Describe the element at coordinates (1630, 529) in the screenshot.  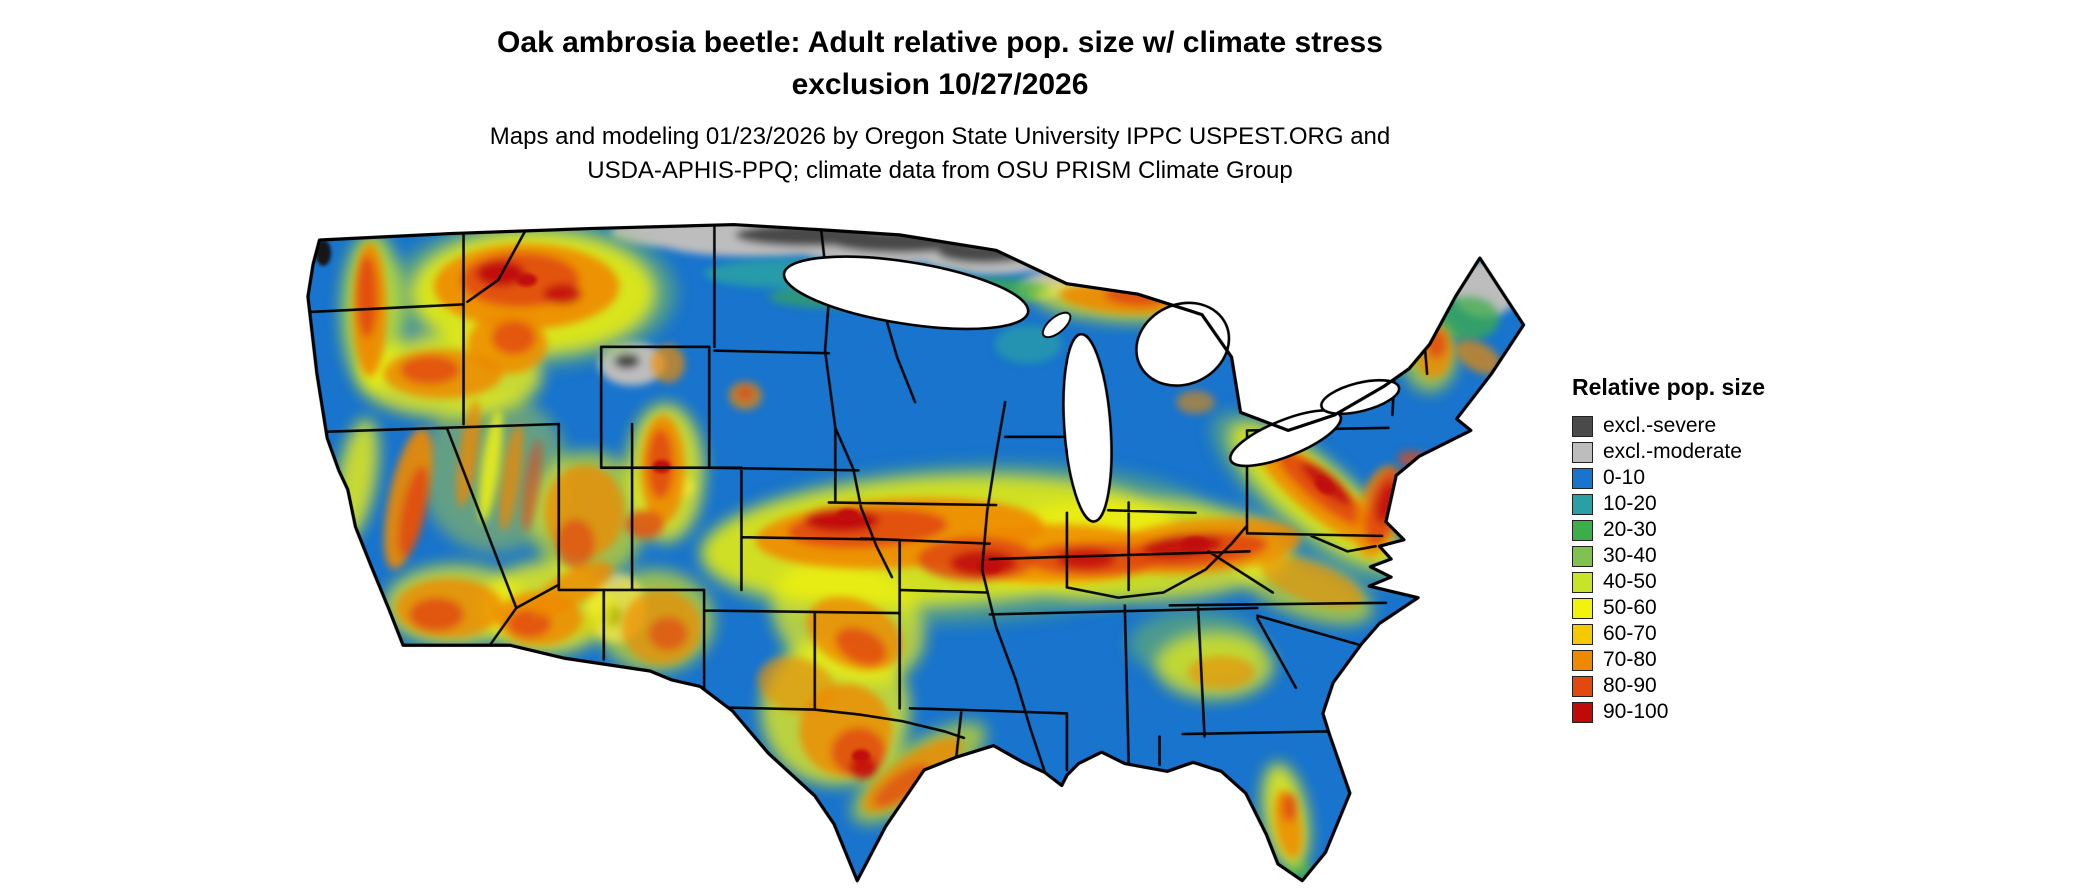
I see `legend-label: 20-30` at that location.